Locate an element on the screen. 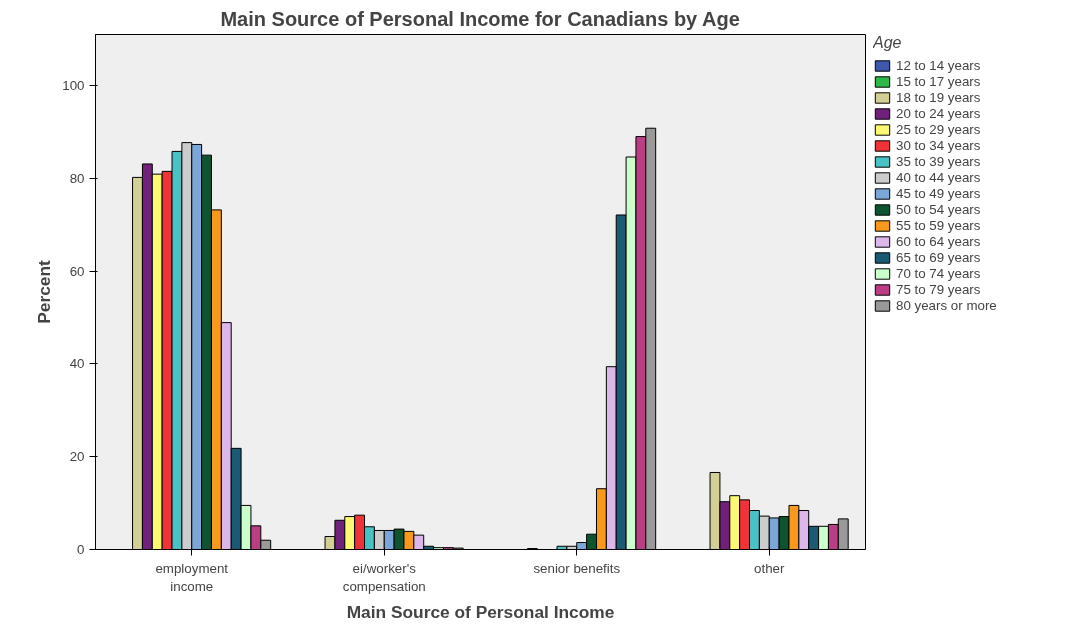  legend-label: 20 to 24 years is located at coordinates (938, 113).